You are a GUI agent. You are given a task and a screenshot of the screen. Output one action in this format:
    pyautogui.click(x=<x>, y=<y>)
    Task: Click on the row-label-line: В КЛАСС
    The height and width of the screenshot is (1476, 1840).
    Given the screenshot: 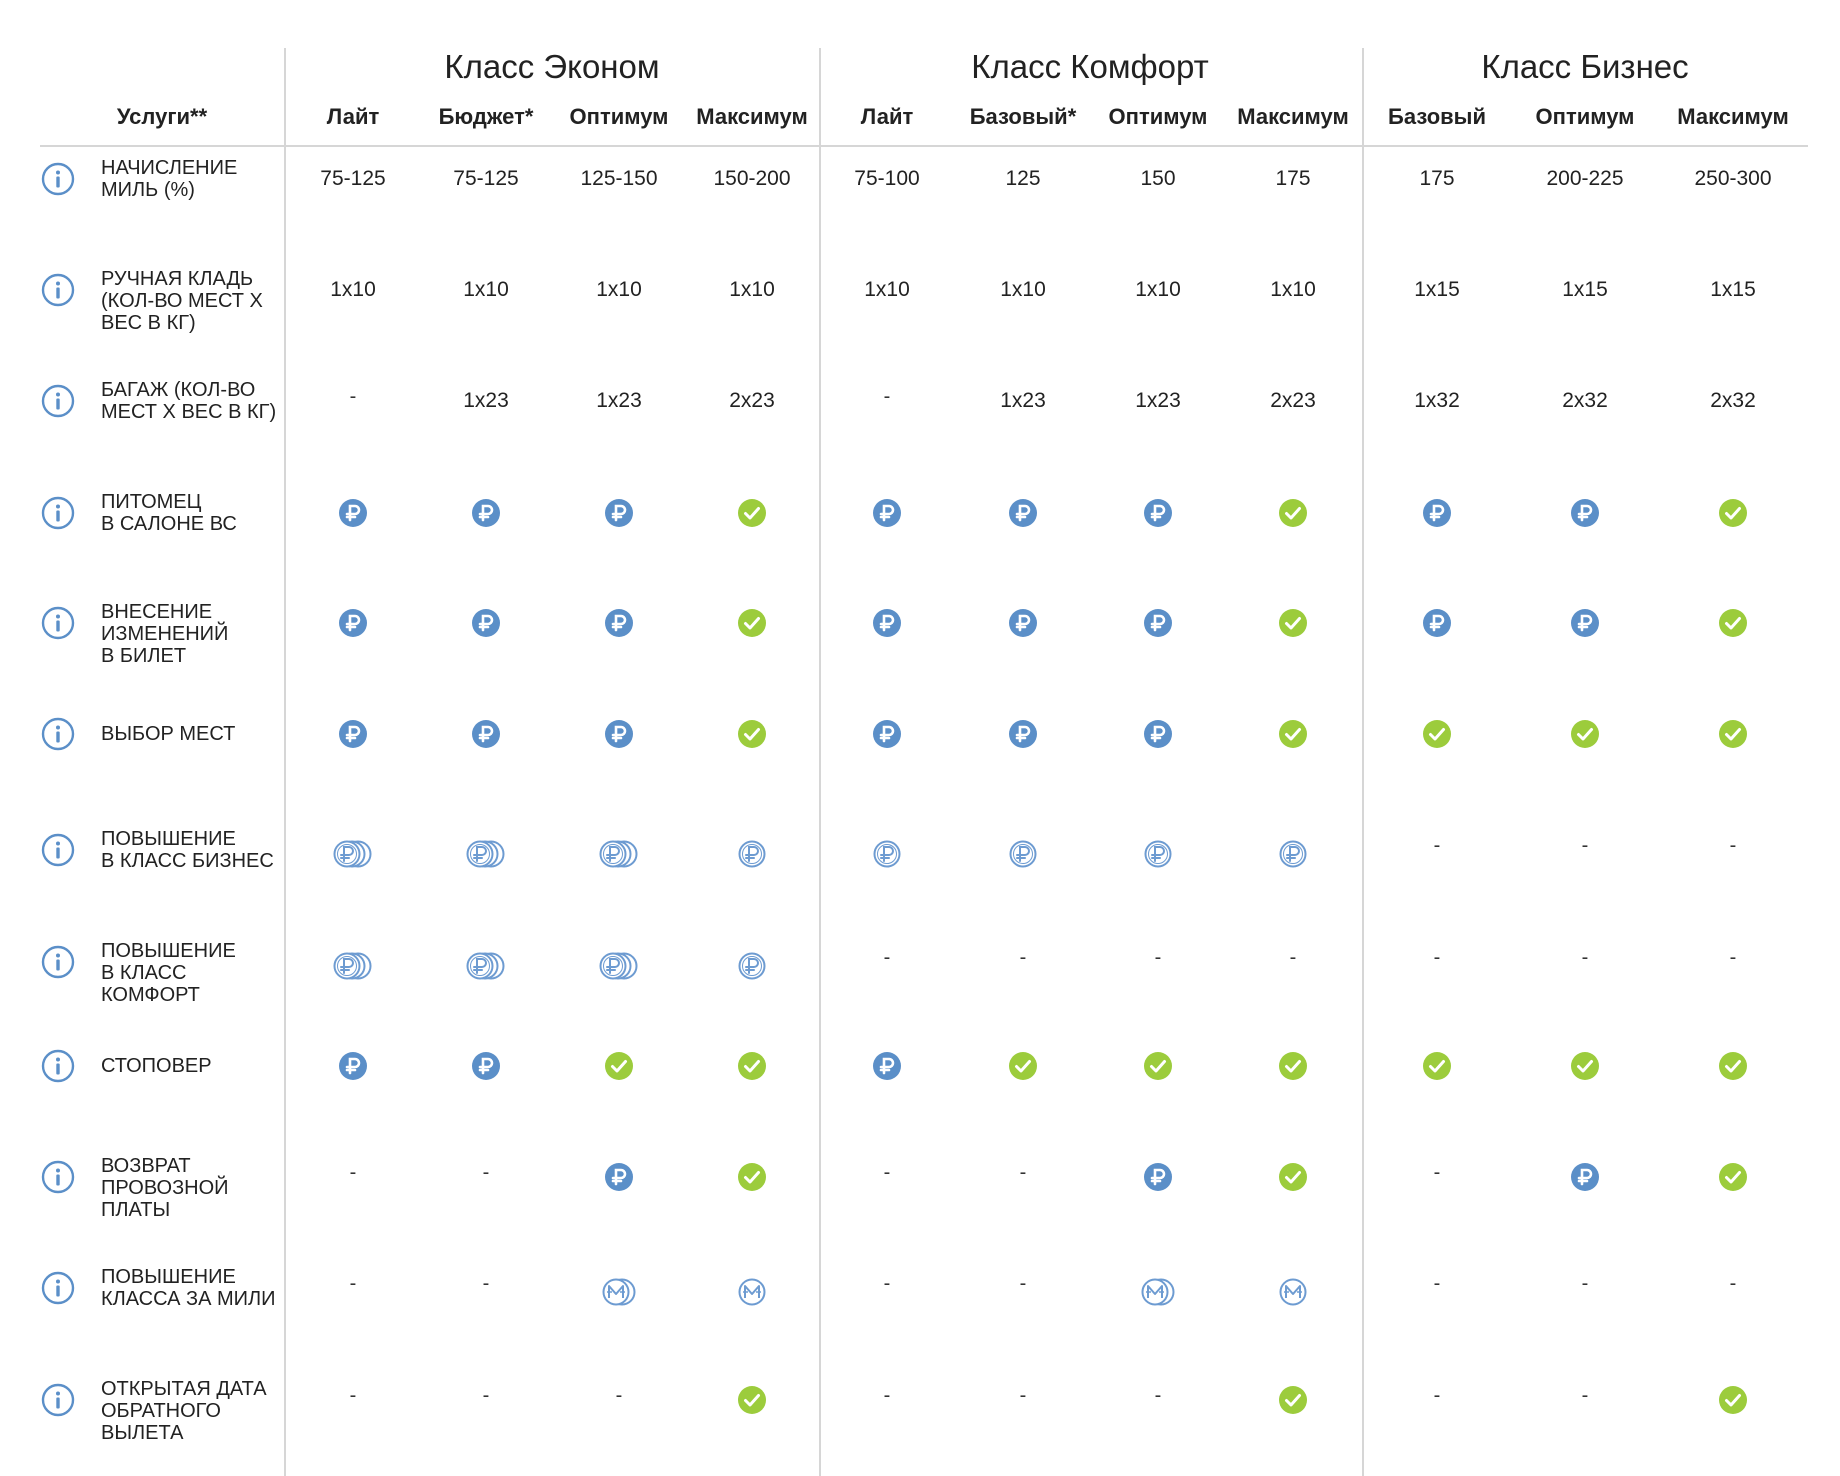 What is the action you would take?
    pyautogui.click(x=144, y=973)
    